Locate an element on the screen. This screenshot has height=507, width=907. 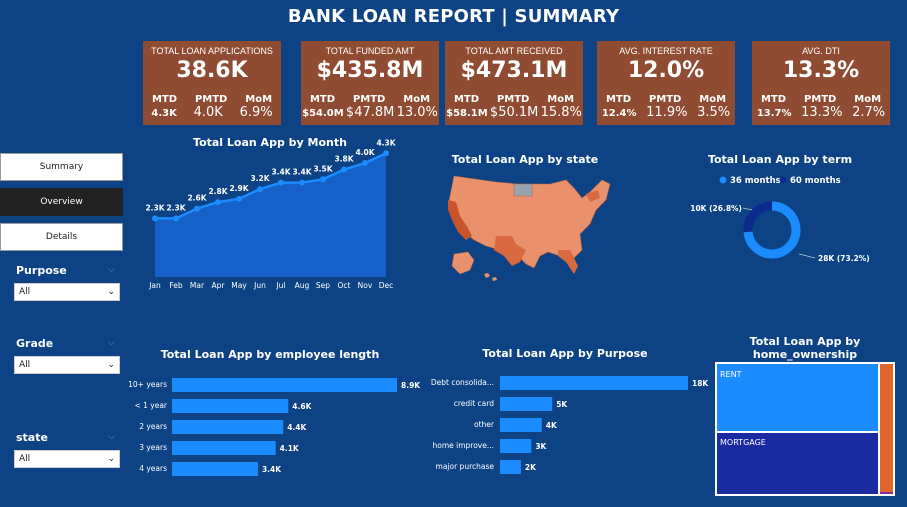
us-state-map is located at coordinates (530, 227).